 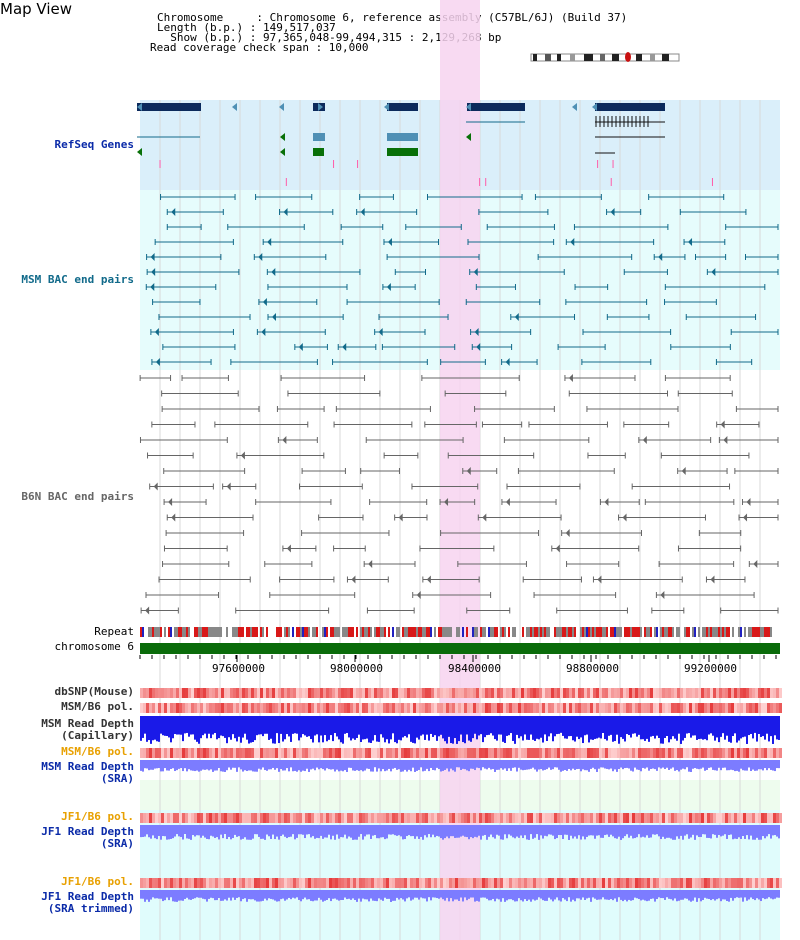 What do you see at coordinates (602, 57) in the screenshot?
I see `ideogram-band` at bounding box center [602, 57].